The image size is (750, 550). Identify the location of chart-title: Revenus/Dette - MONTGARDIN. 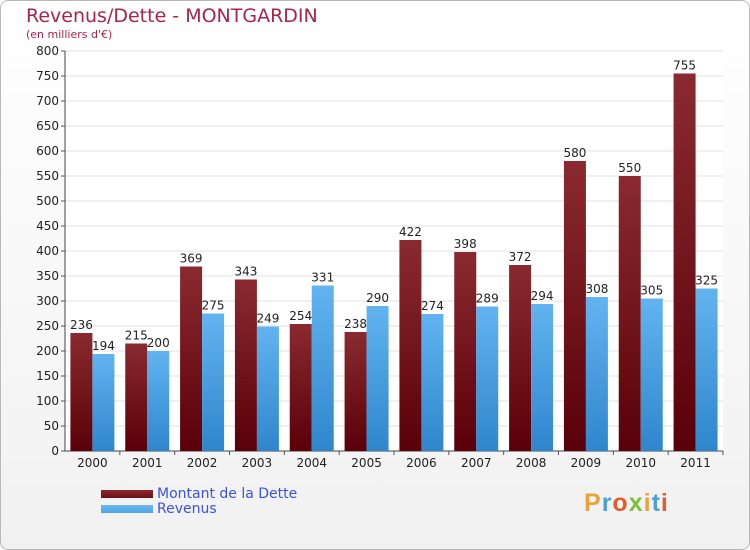
(172, 16).